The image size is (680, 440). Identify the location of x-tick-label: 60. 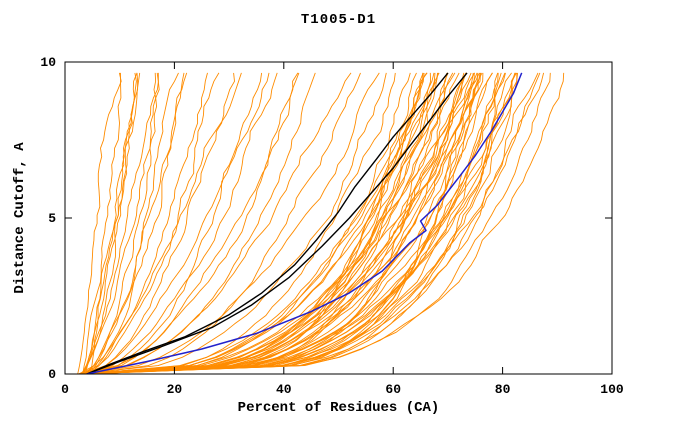
(393, 389).